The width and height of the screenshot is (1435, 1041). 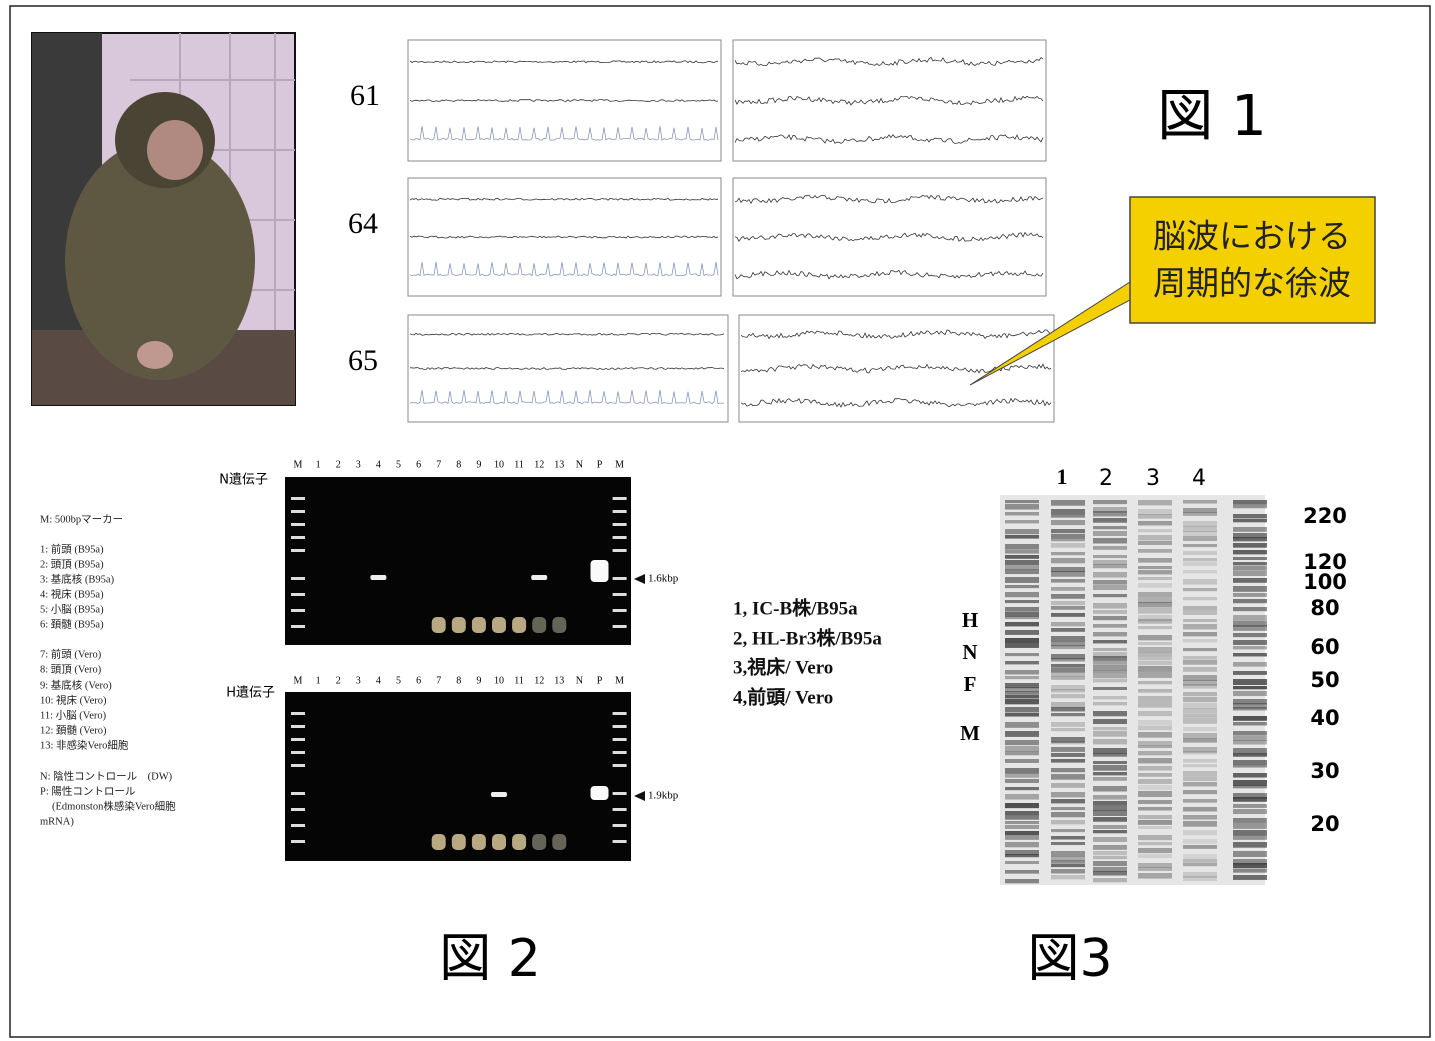 What do you see at coordinates (1324, 718) in the screenshot?
I see `marker-label: 40` at bounding box center [1324, 718].